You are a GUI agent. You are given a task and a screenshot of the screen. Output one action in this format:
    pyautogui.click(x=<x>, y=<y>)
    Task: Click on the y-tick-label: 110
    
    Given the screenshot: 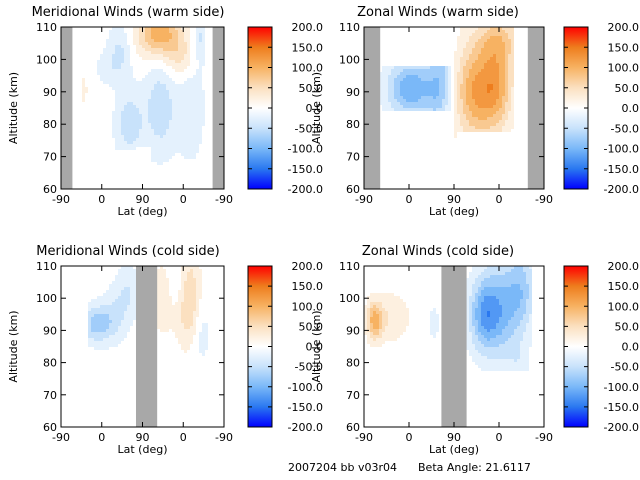 What is the action you would take?
    pyautogui.click(x=46, y=27)
    